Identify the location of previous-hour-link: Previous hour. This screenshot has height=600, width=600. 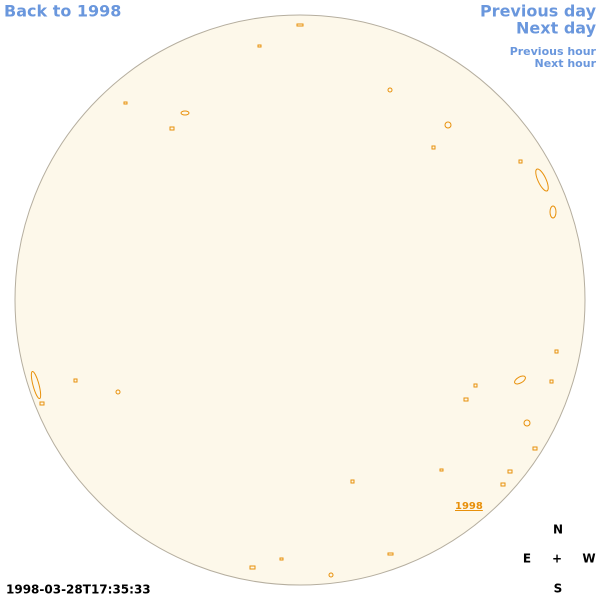
(553, 51).